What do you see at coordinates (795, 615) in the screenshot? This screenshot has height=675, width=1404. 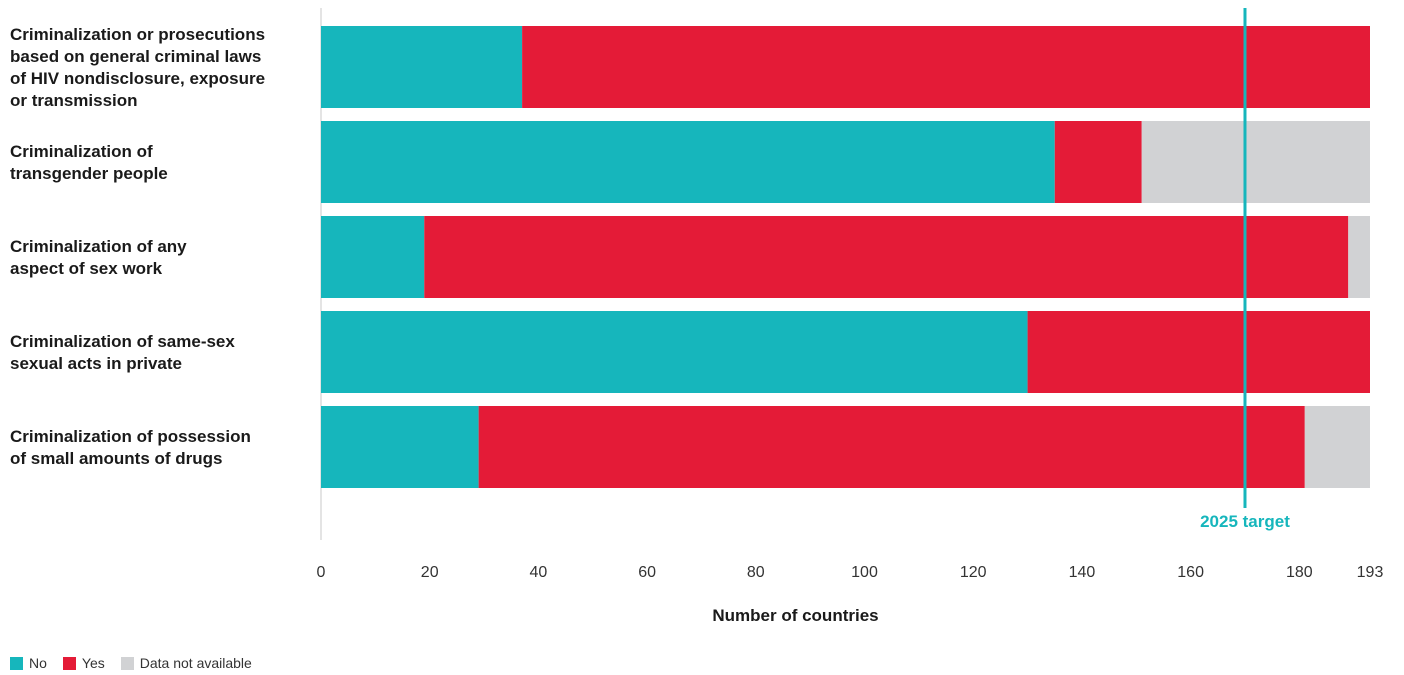 I see `x-axis-title: Number of countries` at bounding box center [795, 615].